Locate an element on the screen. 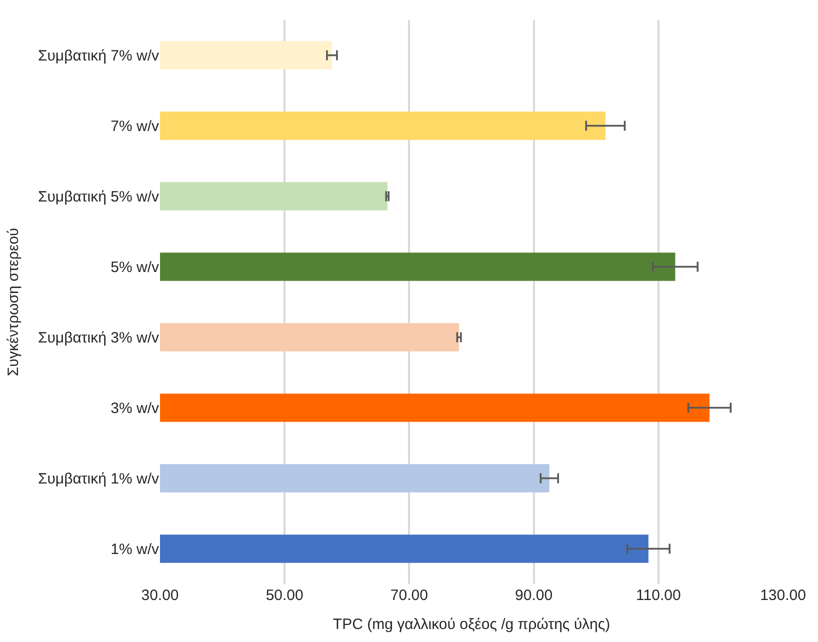 Image resolution: width=818 pixels, height=642 pixels. y-axis-title: Συγκέντρωση στερεού is located at coordinates (13, 302).